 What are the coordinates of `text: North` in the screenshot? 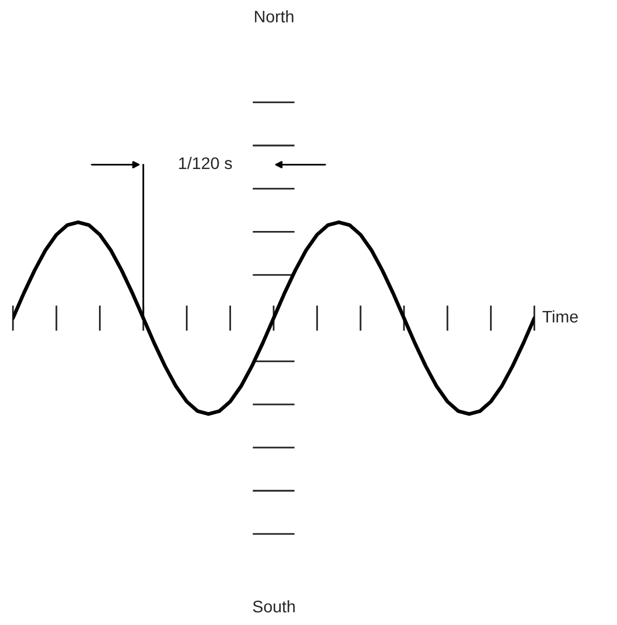 It's located at (274, 16).